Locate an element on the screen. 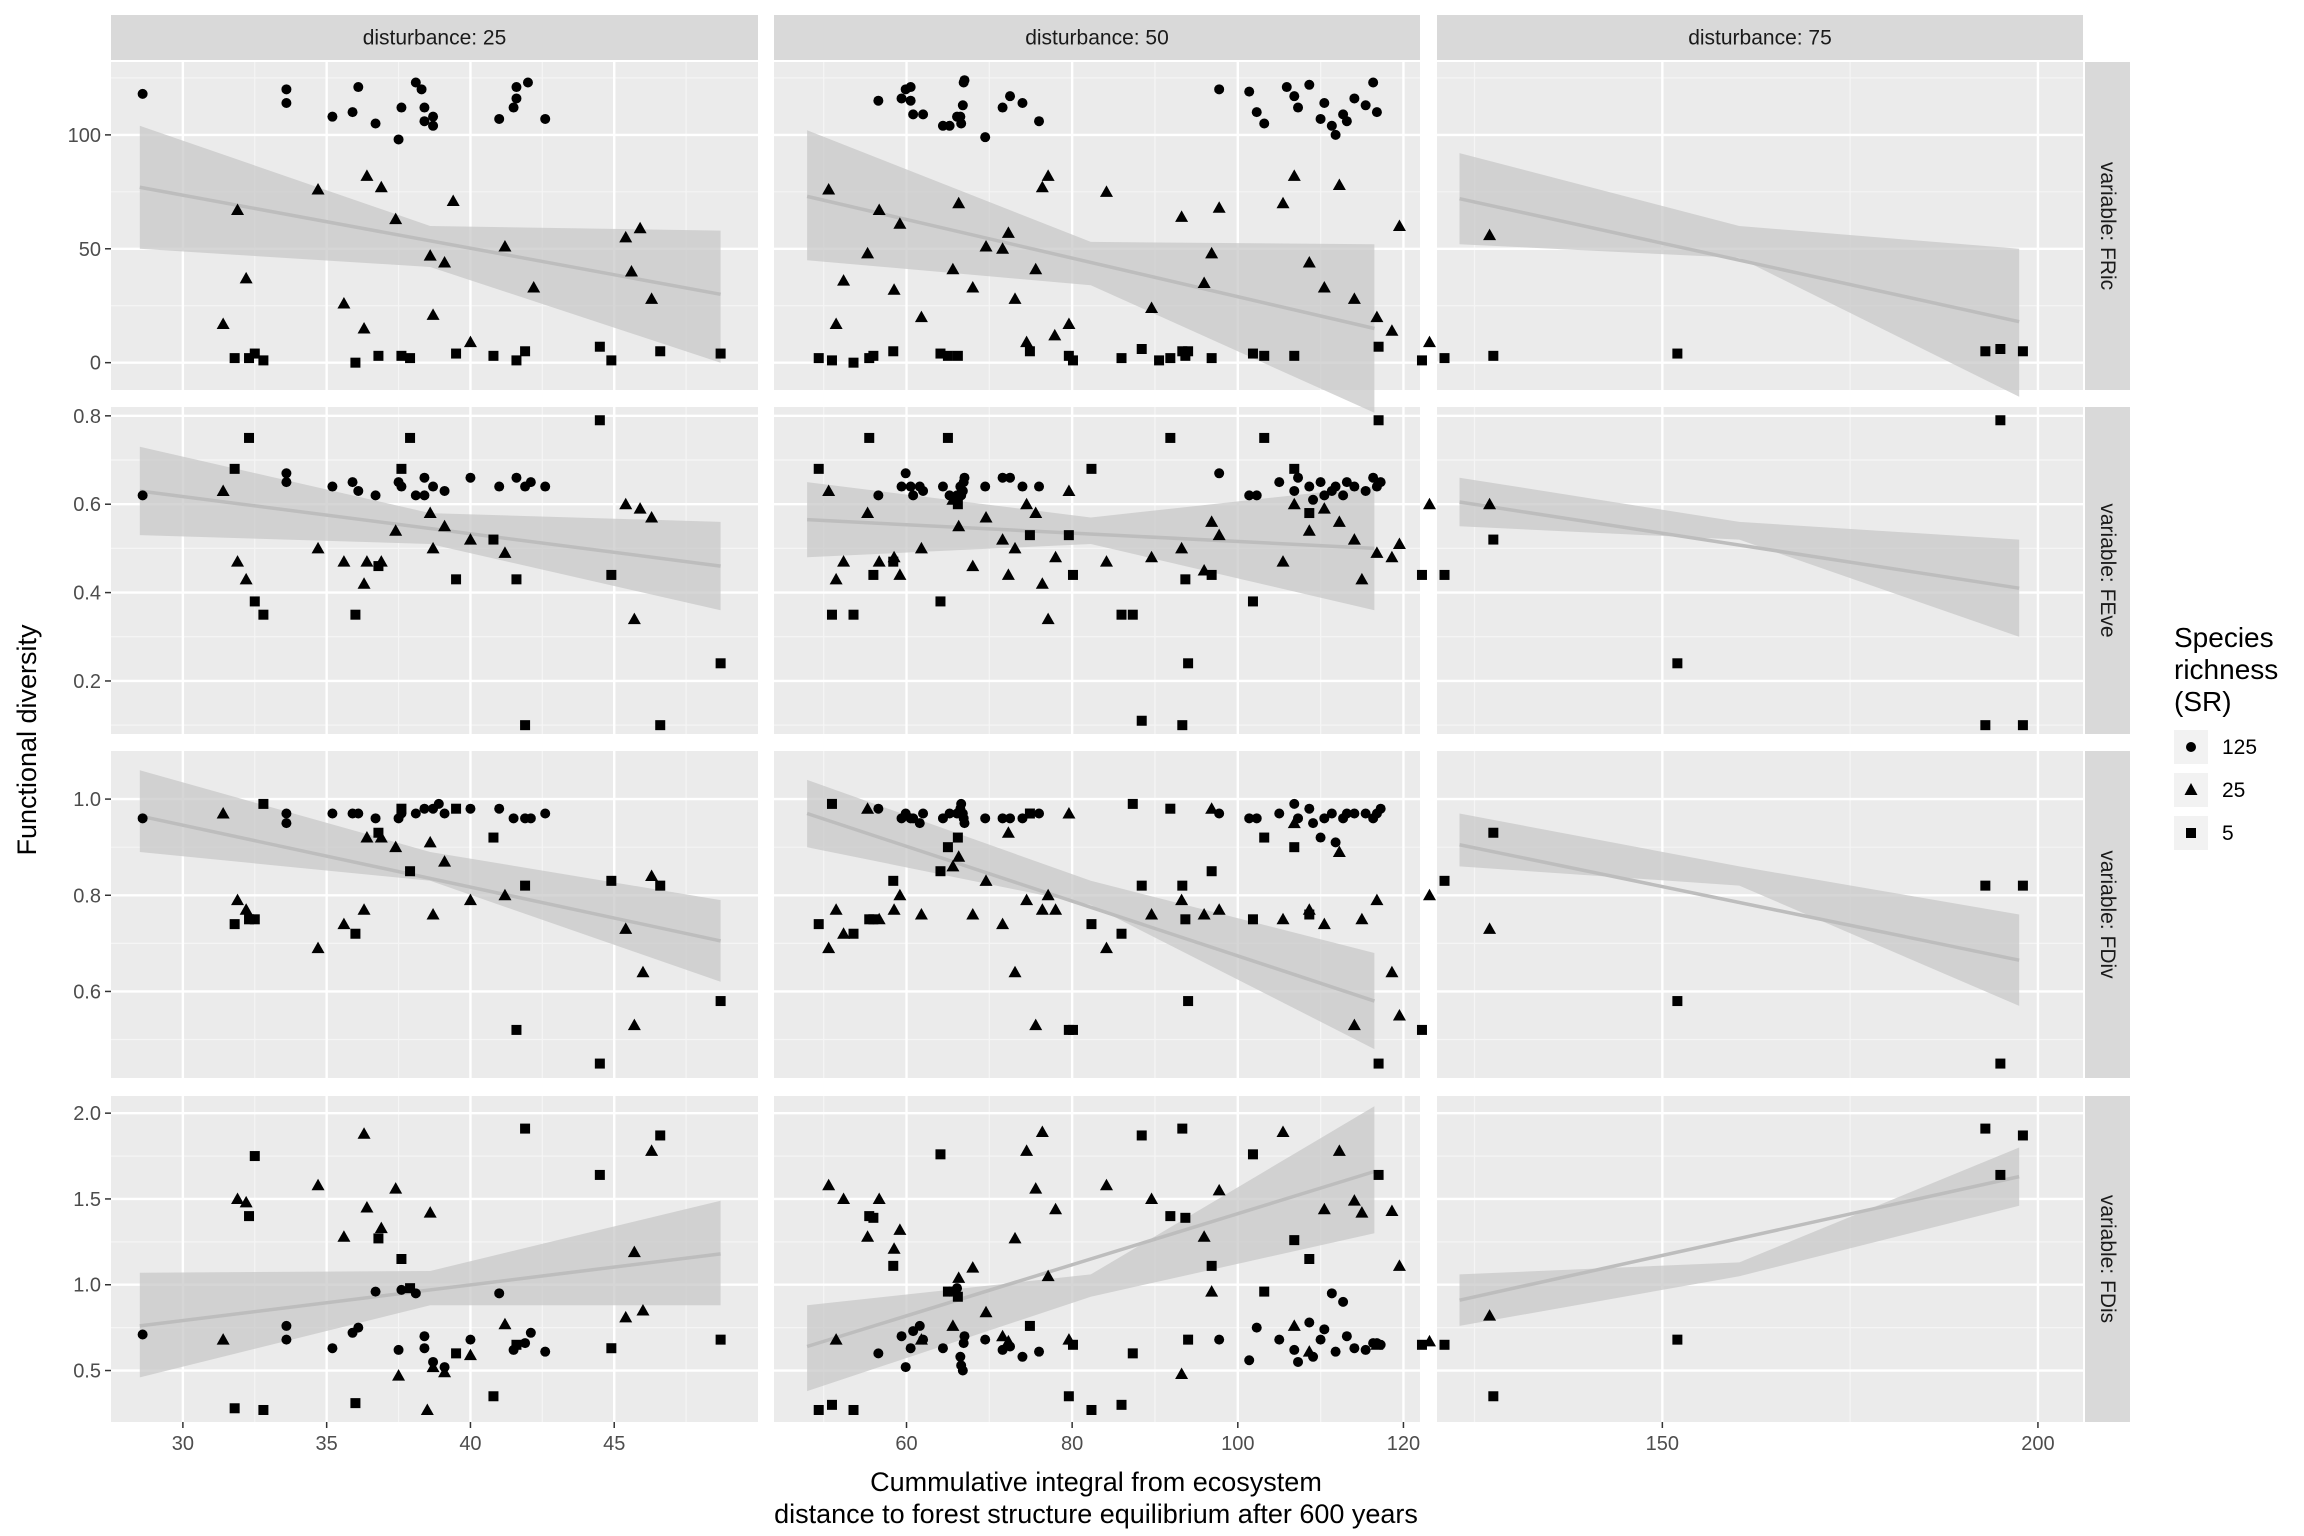 This screenshot has width=2304, height=1536. strip-label-row-3: variable: FDis is located at coordinates (2107, 1259).